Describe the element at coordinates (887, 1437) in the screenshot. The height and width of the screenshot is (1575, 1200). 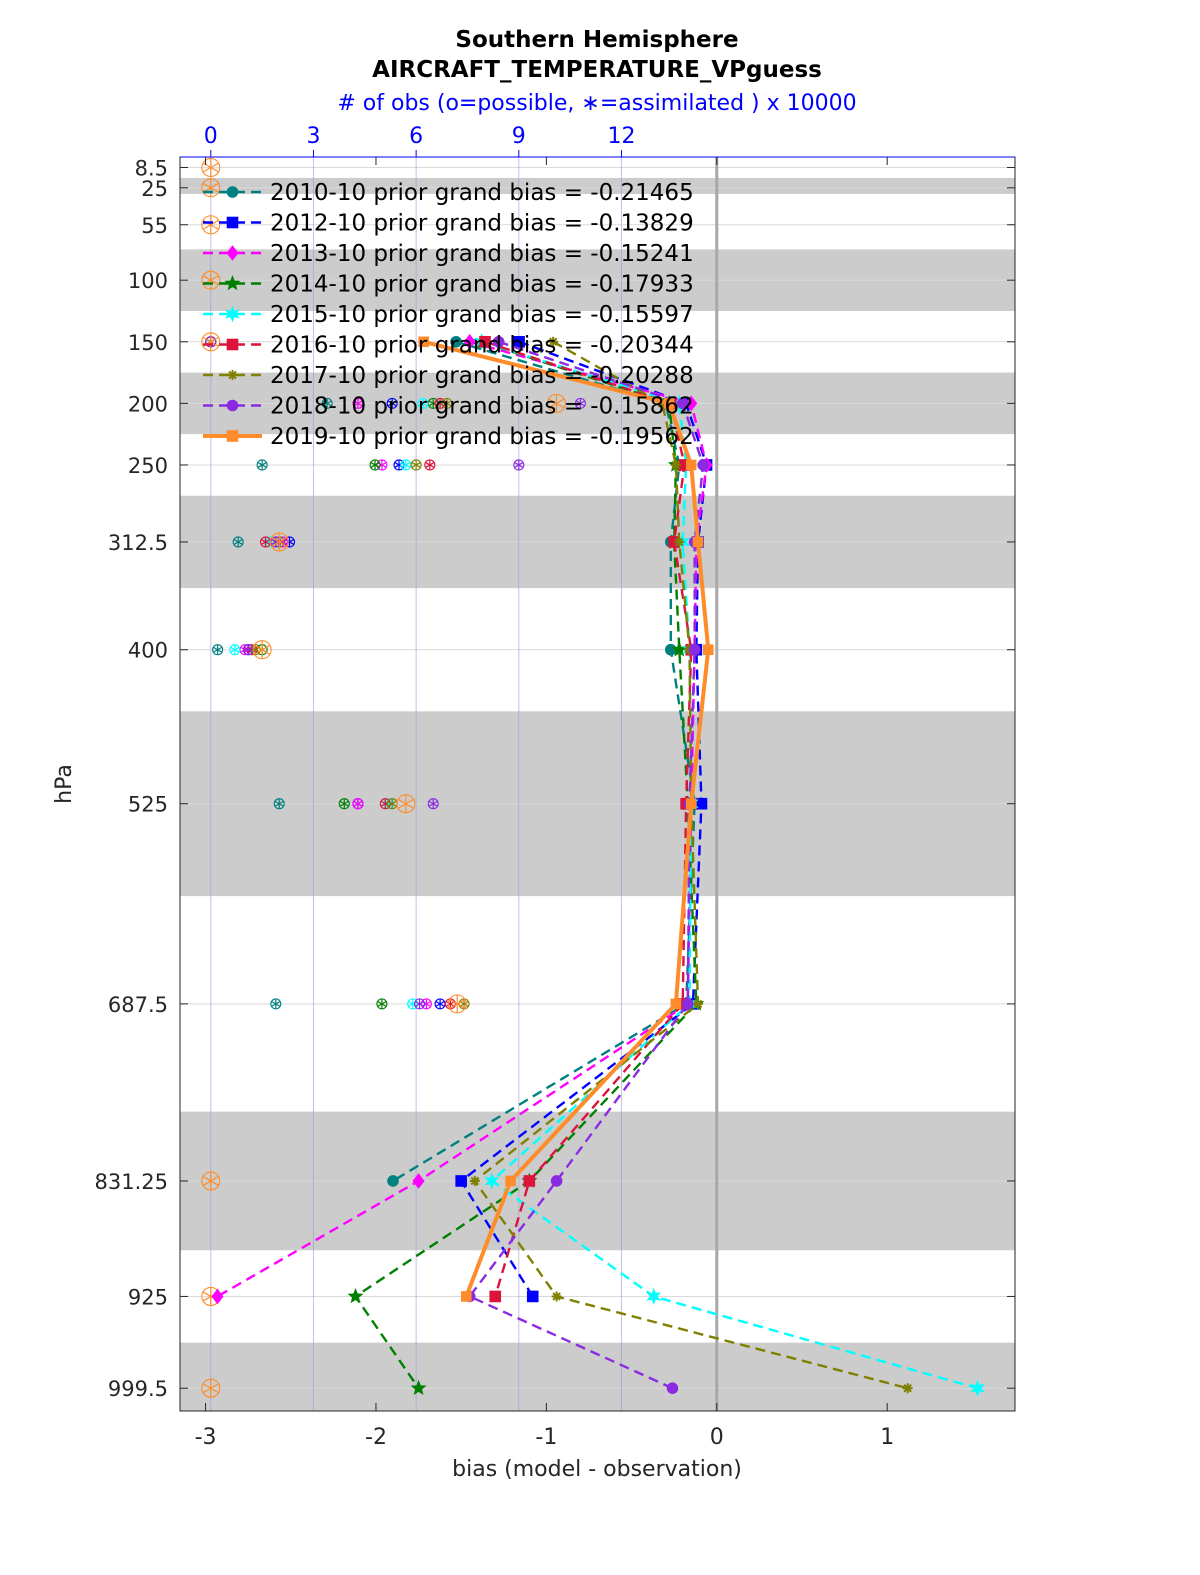
I see `x-tick-label: 1` at that location.